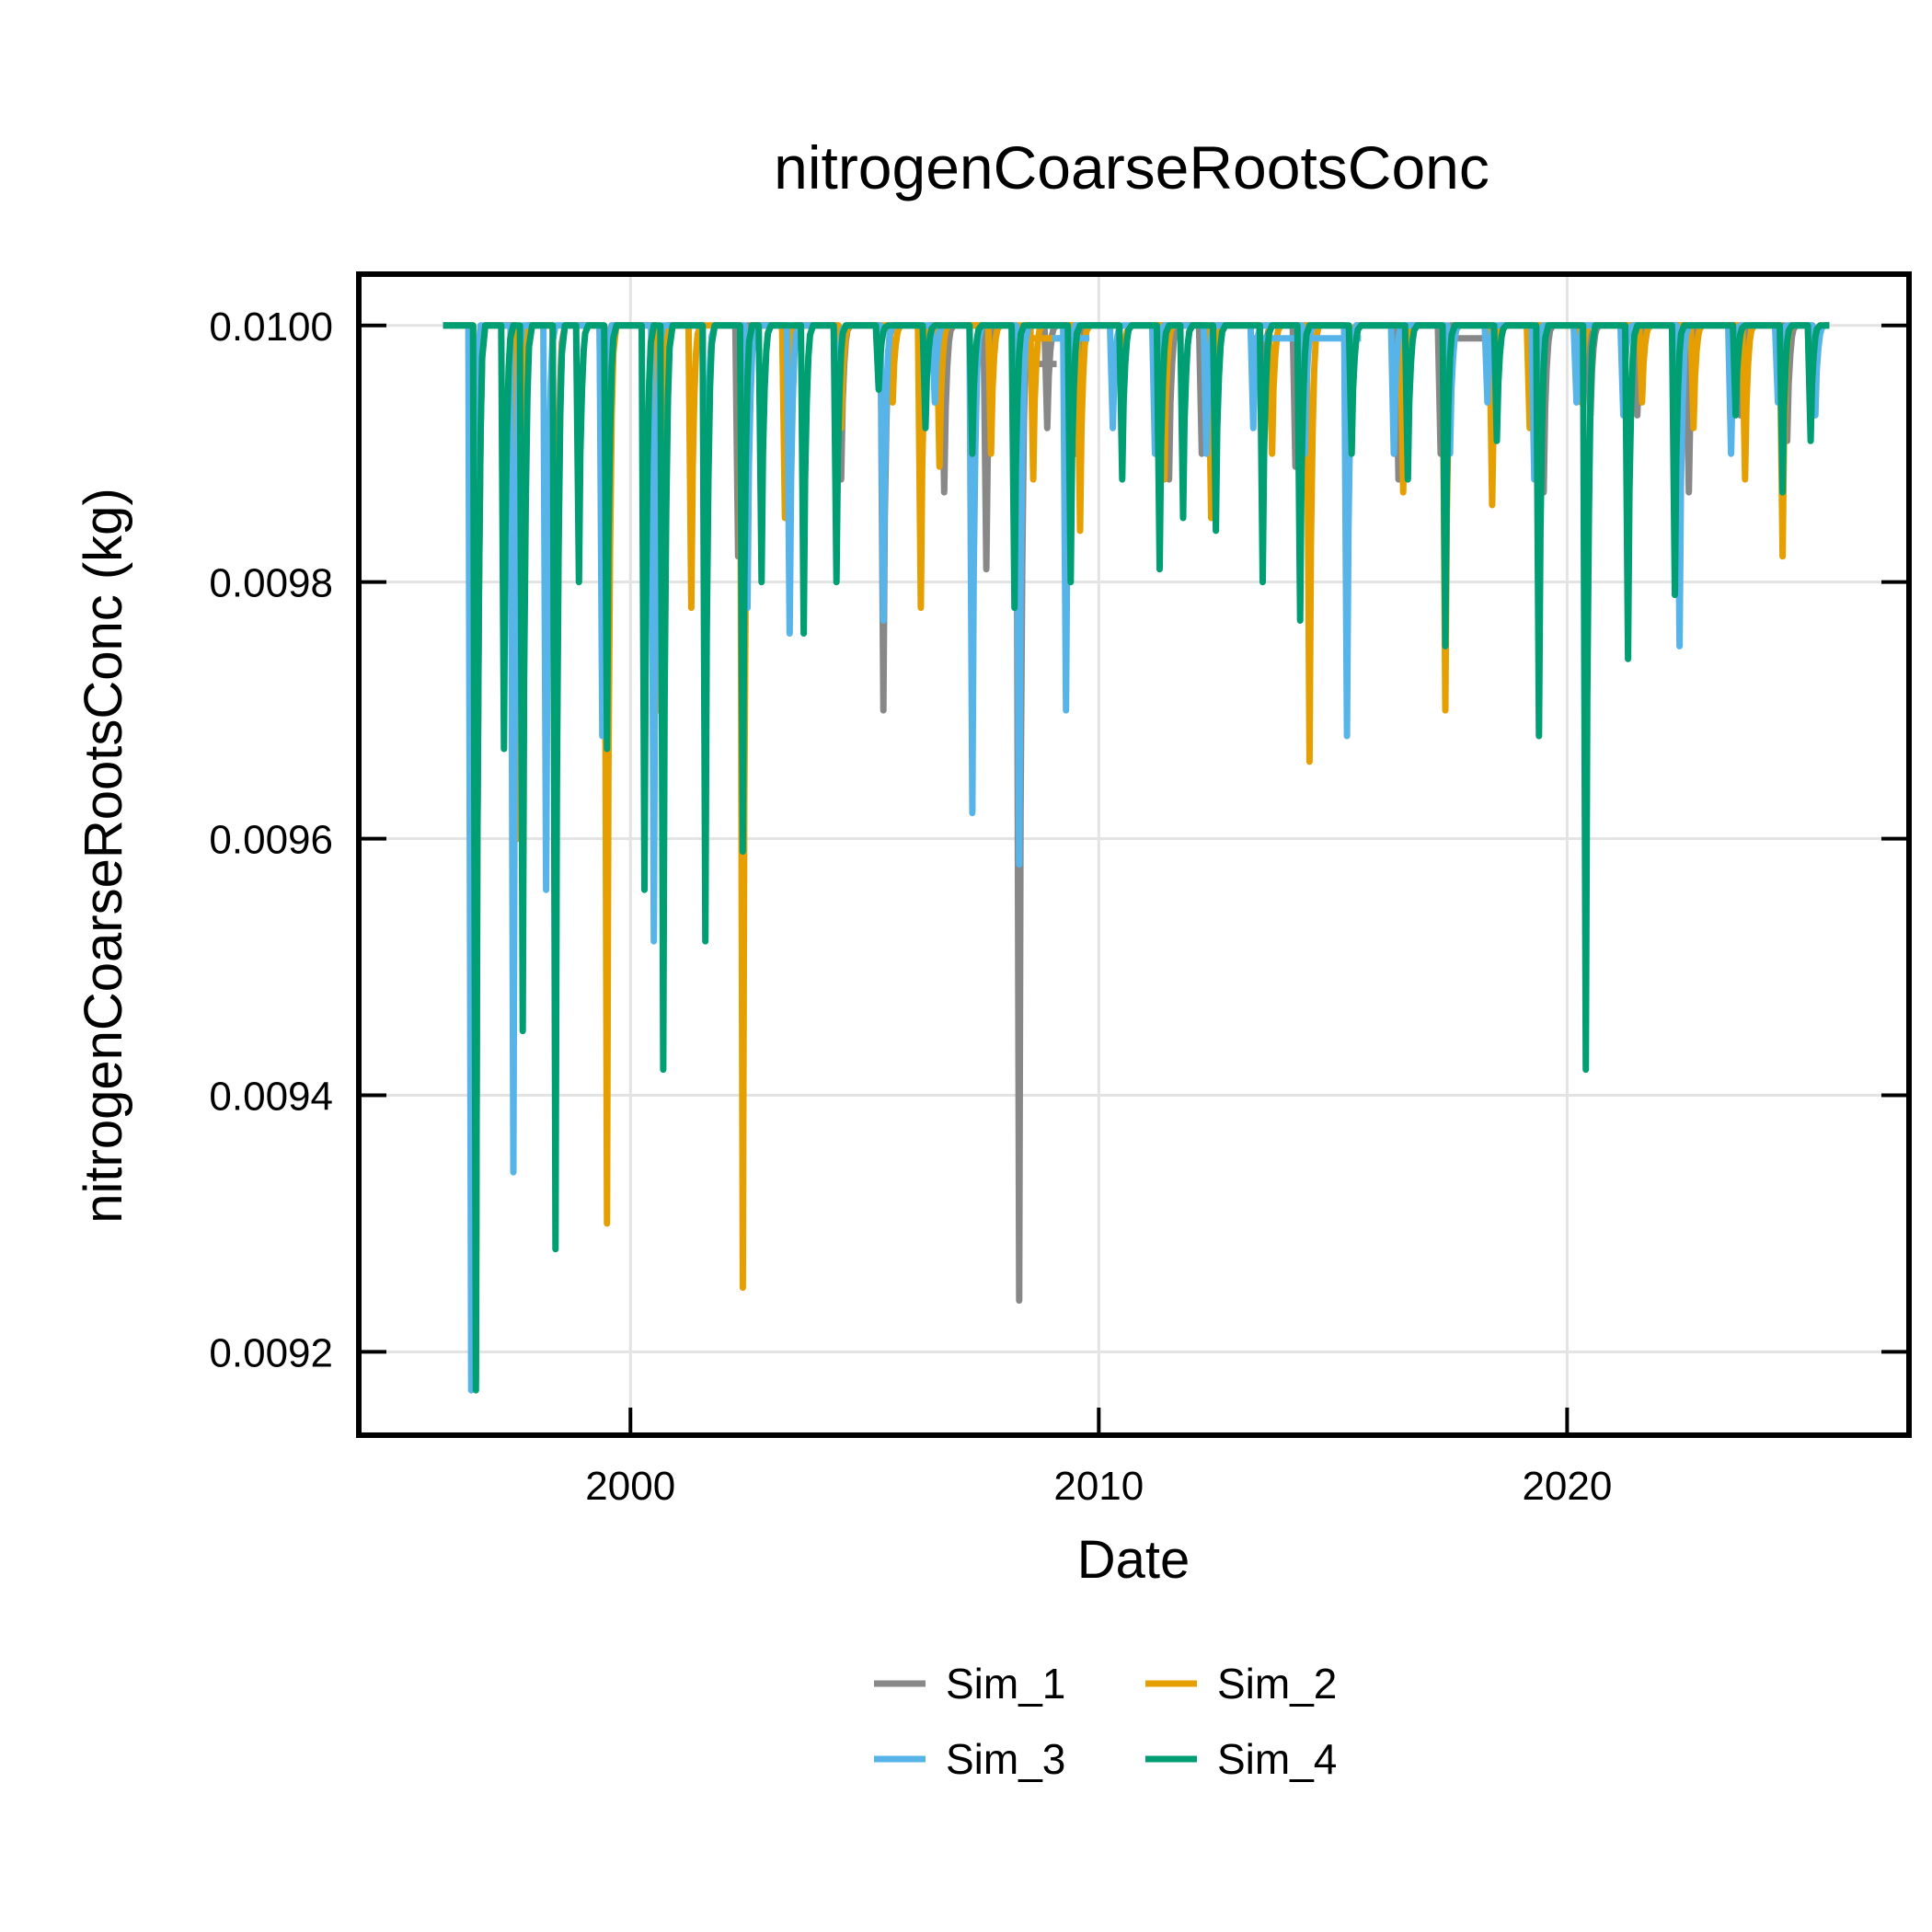 This screenshot has width=1932, height=1932. What do you see at coordinates (1005, 1684) in the screenshot?
I see `legend-label: Sim_1` at bounding box center [1005, 1684].